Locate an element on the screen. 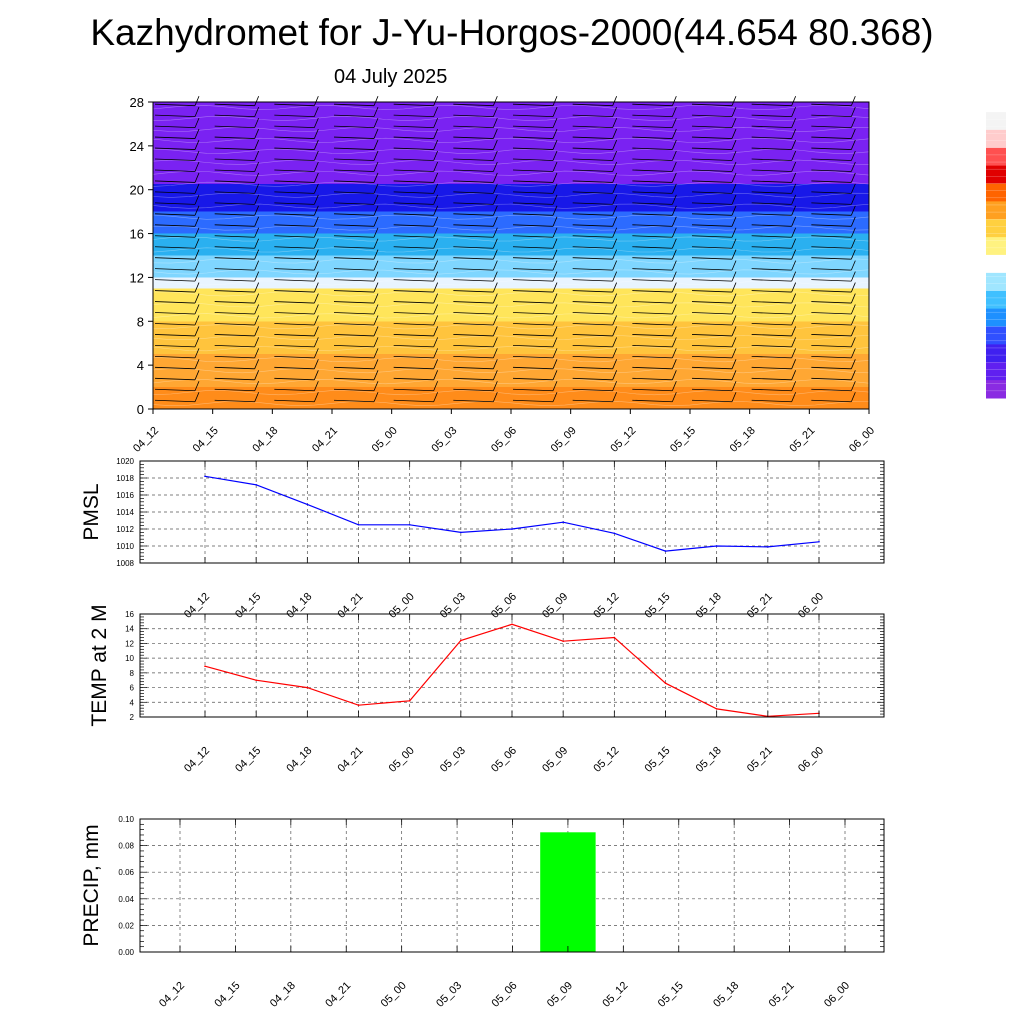 This screenshot has height=1024, width=1024. x-tick-label: 04_21 is located at coordinates (325, 440).